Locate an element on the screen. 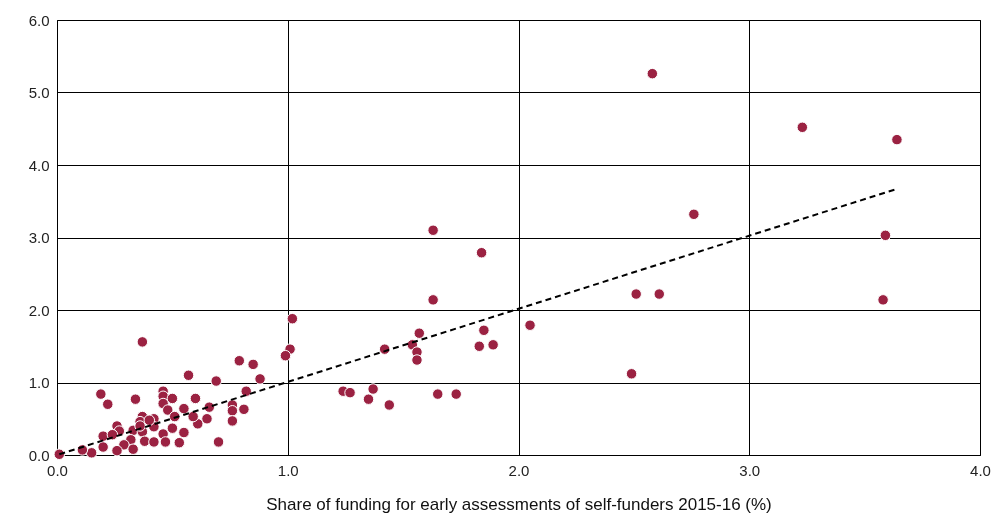  y-tick-label: 1.0 is located at coordinates (39, 382).